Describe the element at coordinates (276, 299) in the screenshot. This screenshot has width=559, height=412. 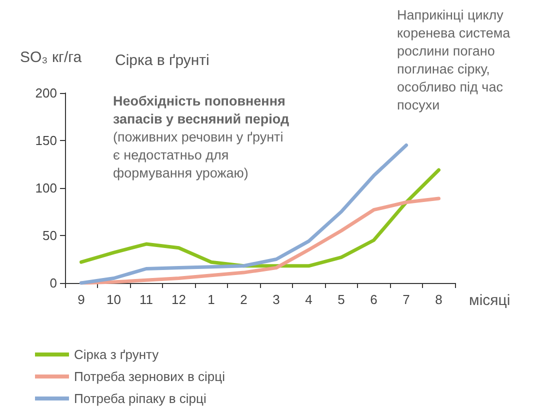
I see `x-tick-label: 3` at that location.